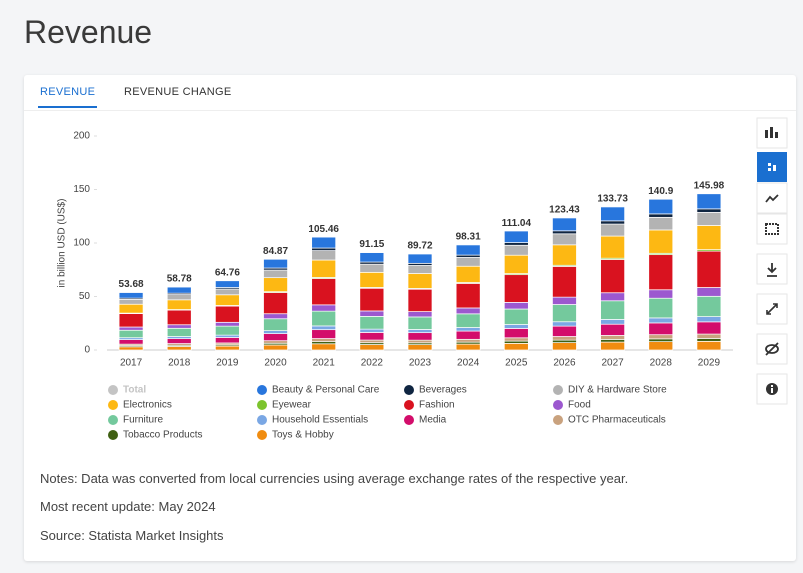 Image resolution: width=803 pixels, height=573 pixels. I want to click on x-tick-label: 2024, so click(468, 363).